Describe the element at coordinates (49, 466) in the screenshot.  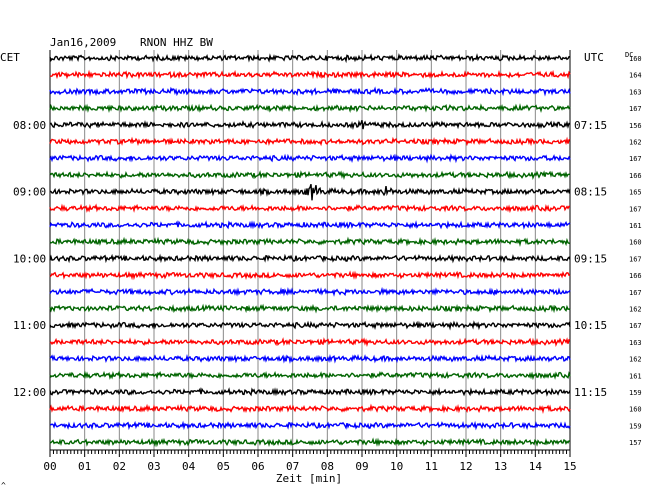
I see `x-tick-label: 00` at that location.